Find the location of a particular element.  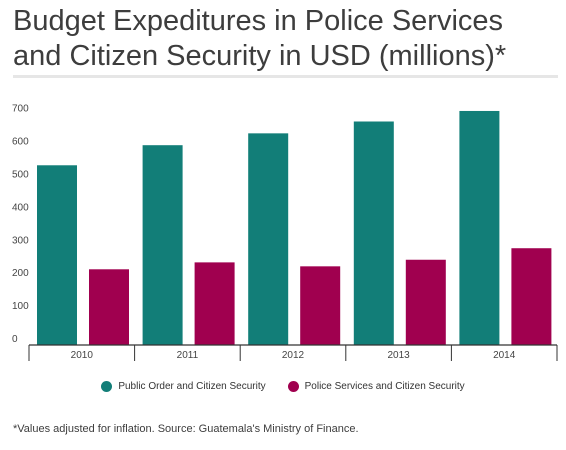

y-tick-label: 0 is located at coordinates (15, 339).